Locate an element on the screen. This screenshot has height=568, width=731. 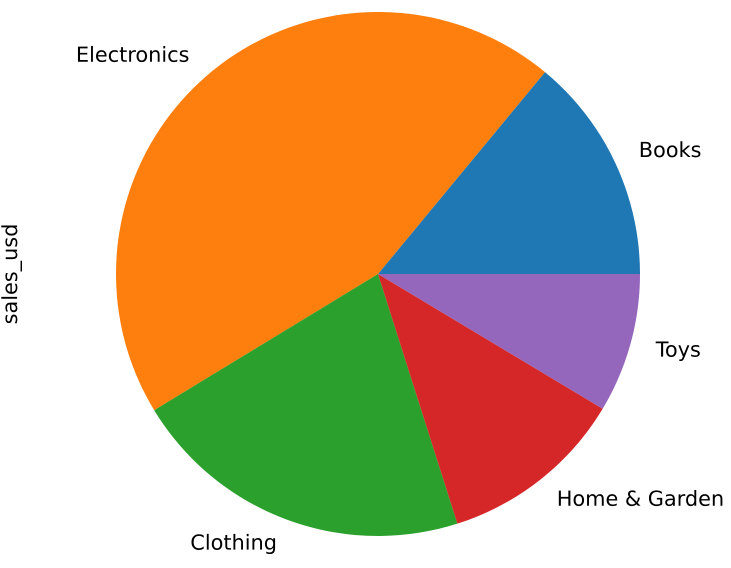
slice-label: Electronics is located at coordinates (133, 54).